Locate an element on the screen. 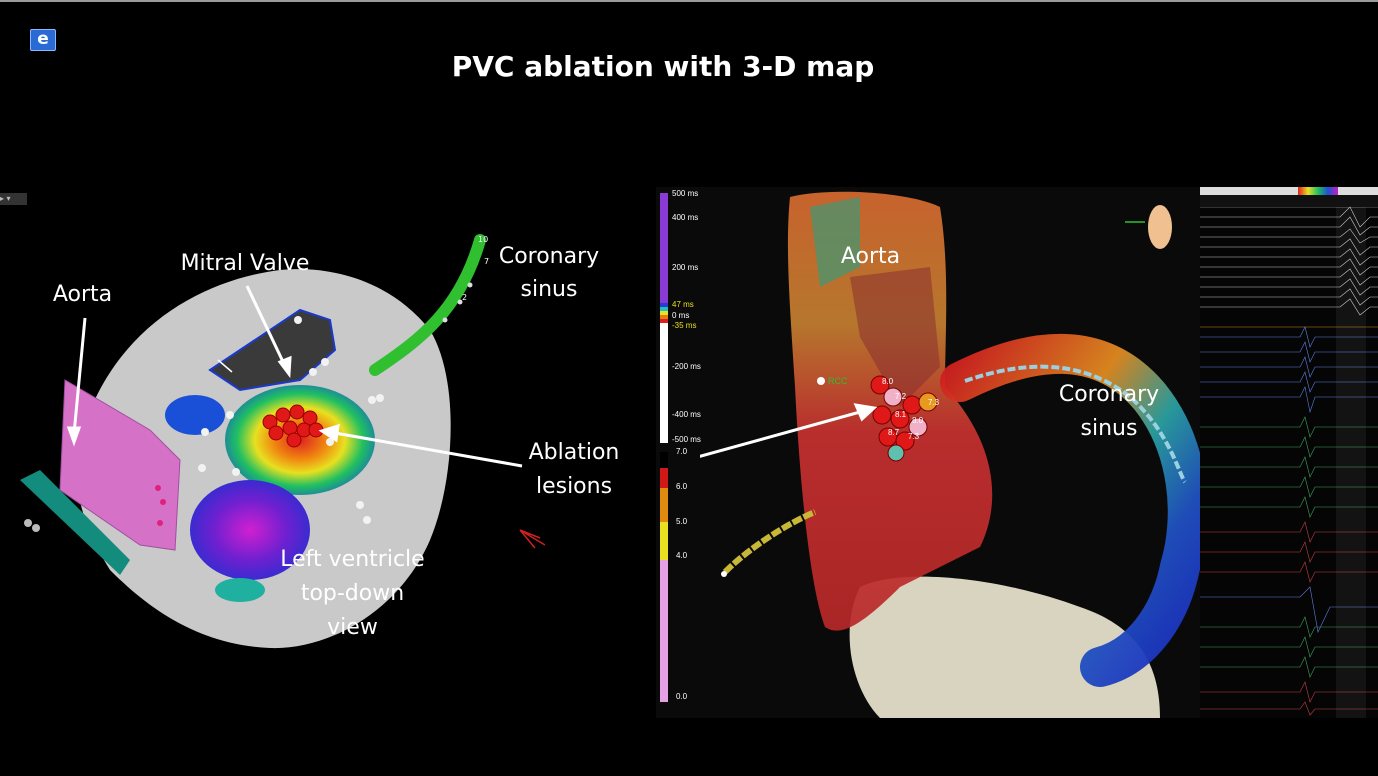 The image size is (1378, 776). label-coronary-sinus-left-1: Coronary is located at coordinates (549, 256).